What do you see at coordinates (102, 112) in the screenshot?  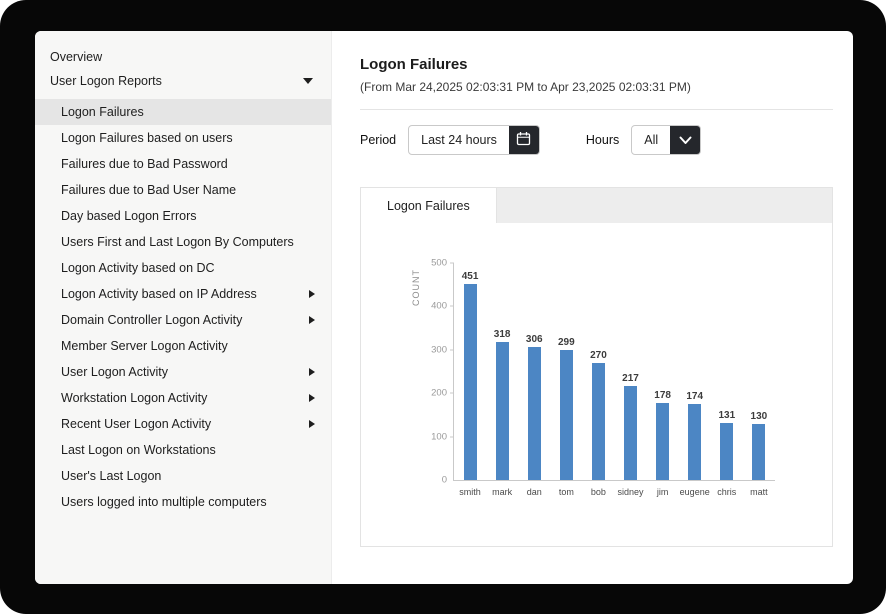 I see `sidebar-item-label: Logon Failures` at bounding box center [102, 112].